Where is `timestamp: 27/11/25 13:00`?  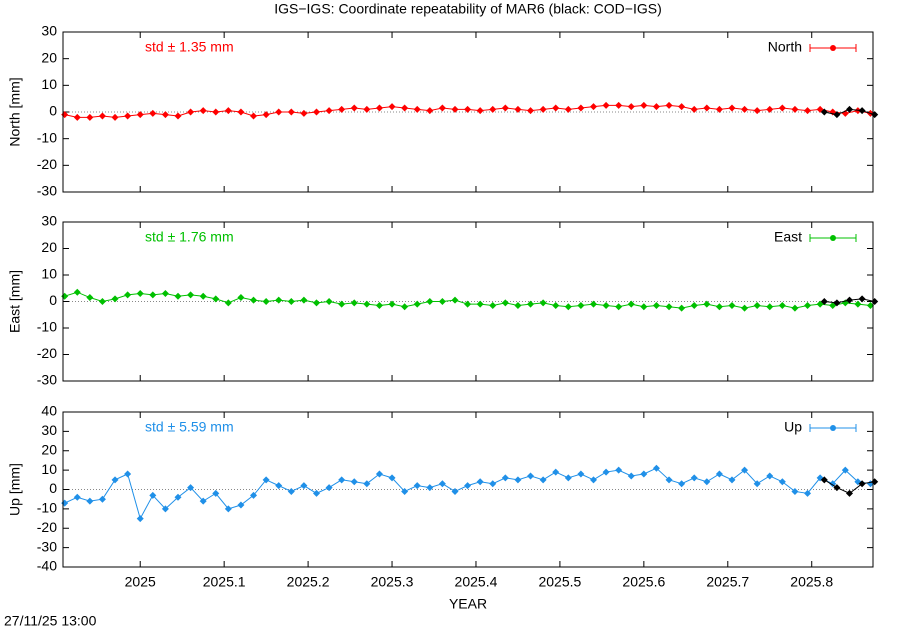
timestamp: 27/11/25 13:00 is located at coordinates (50, 621).